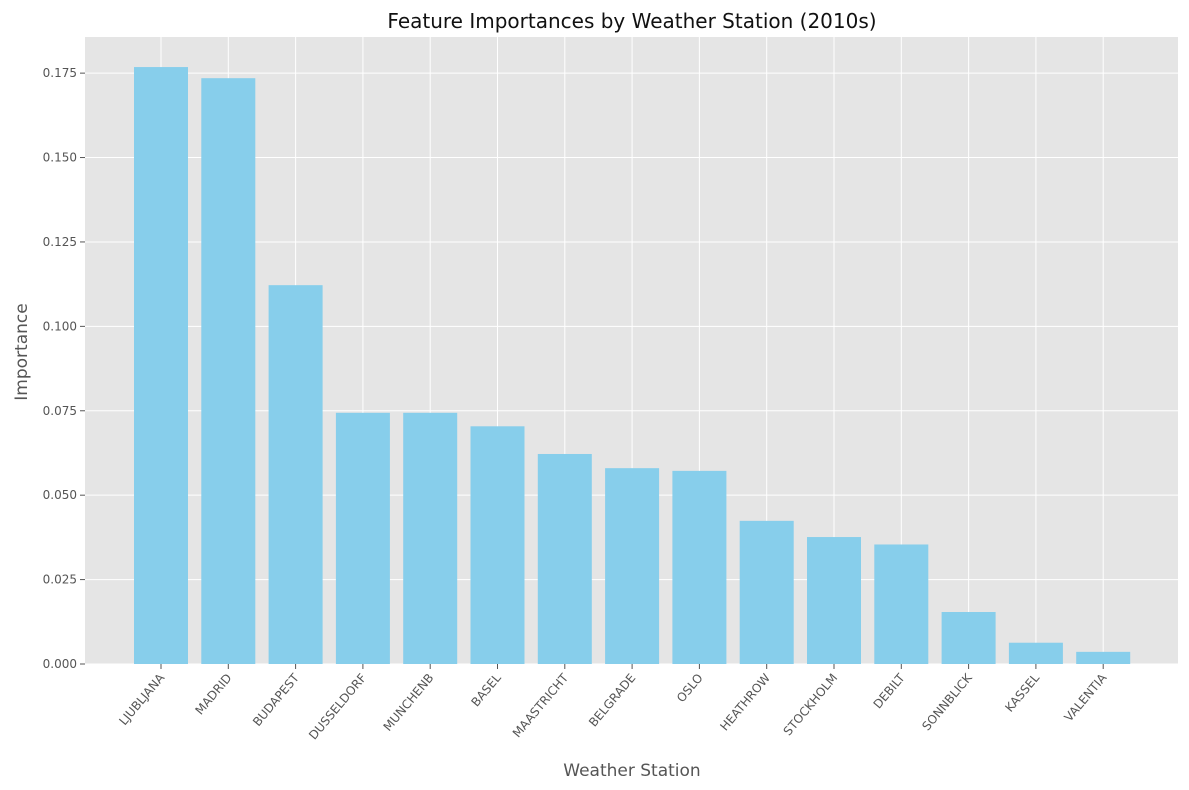  I want to click on x-tick-label-valentia: VALENTIA, so click(1086, 697).